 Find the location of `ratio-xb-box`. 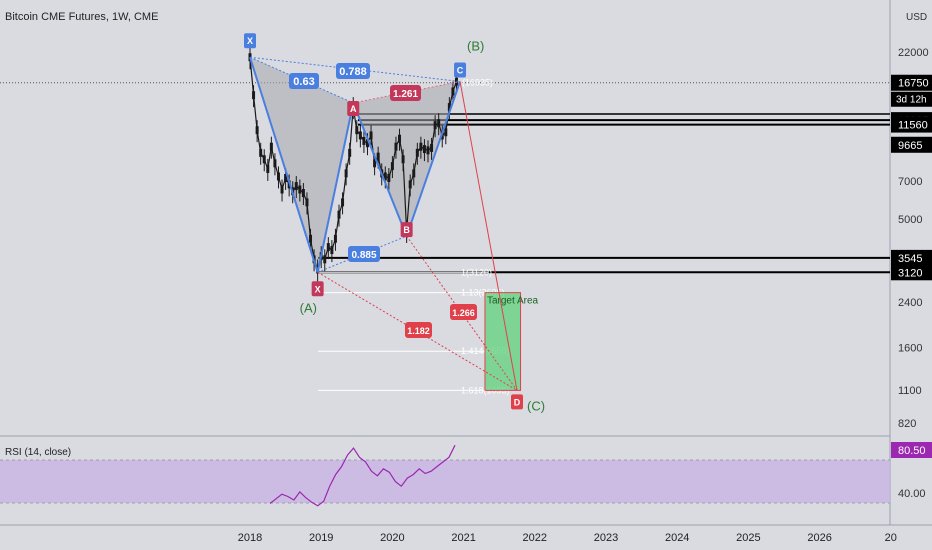

ratio-xb-box is located at coordinates (364, 254).